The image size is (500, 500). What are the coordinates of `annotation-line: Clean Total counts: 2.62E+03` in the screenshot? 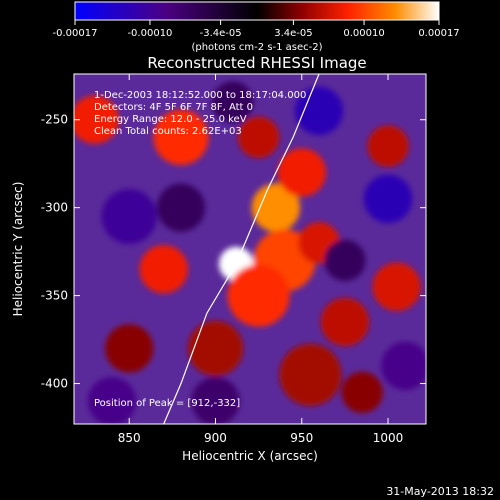 It's located at (168, 131).